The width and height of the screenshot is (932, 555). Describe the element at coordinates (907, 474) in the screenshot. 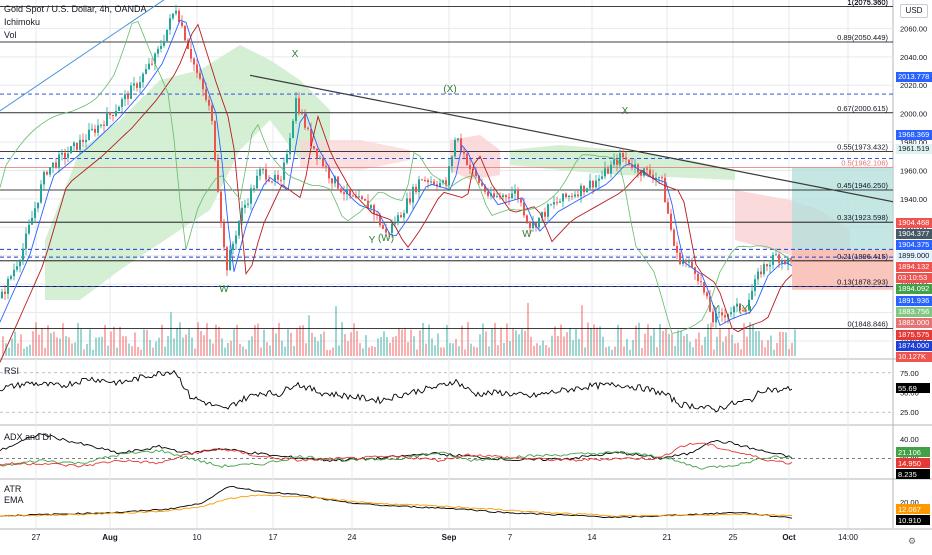

I see `adx-value-text: 8.235` at that location.